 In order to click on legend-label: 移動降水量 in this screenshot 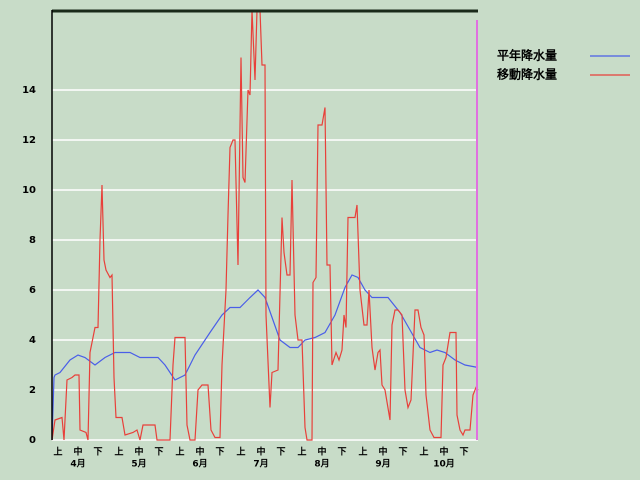, I will do `click(527, 74)`.